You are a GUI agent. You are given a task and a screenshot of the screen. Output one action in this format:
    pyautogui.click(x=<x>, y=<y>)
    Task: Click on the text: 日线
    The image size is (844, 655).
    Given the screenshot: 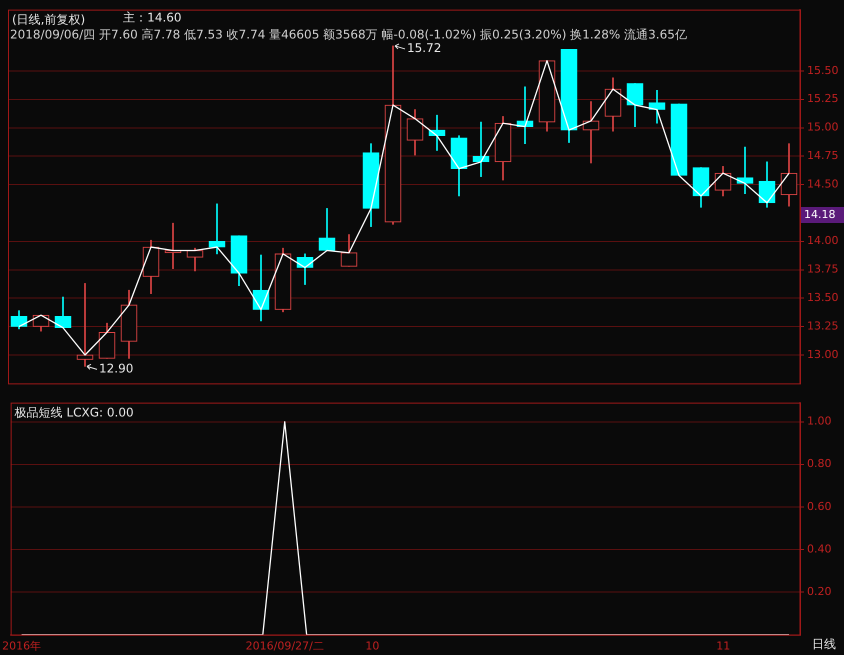 What is the action you would take?
    pyautogui.click(x=824, y=644)
    